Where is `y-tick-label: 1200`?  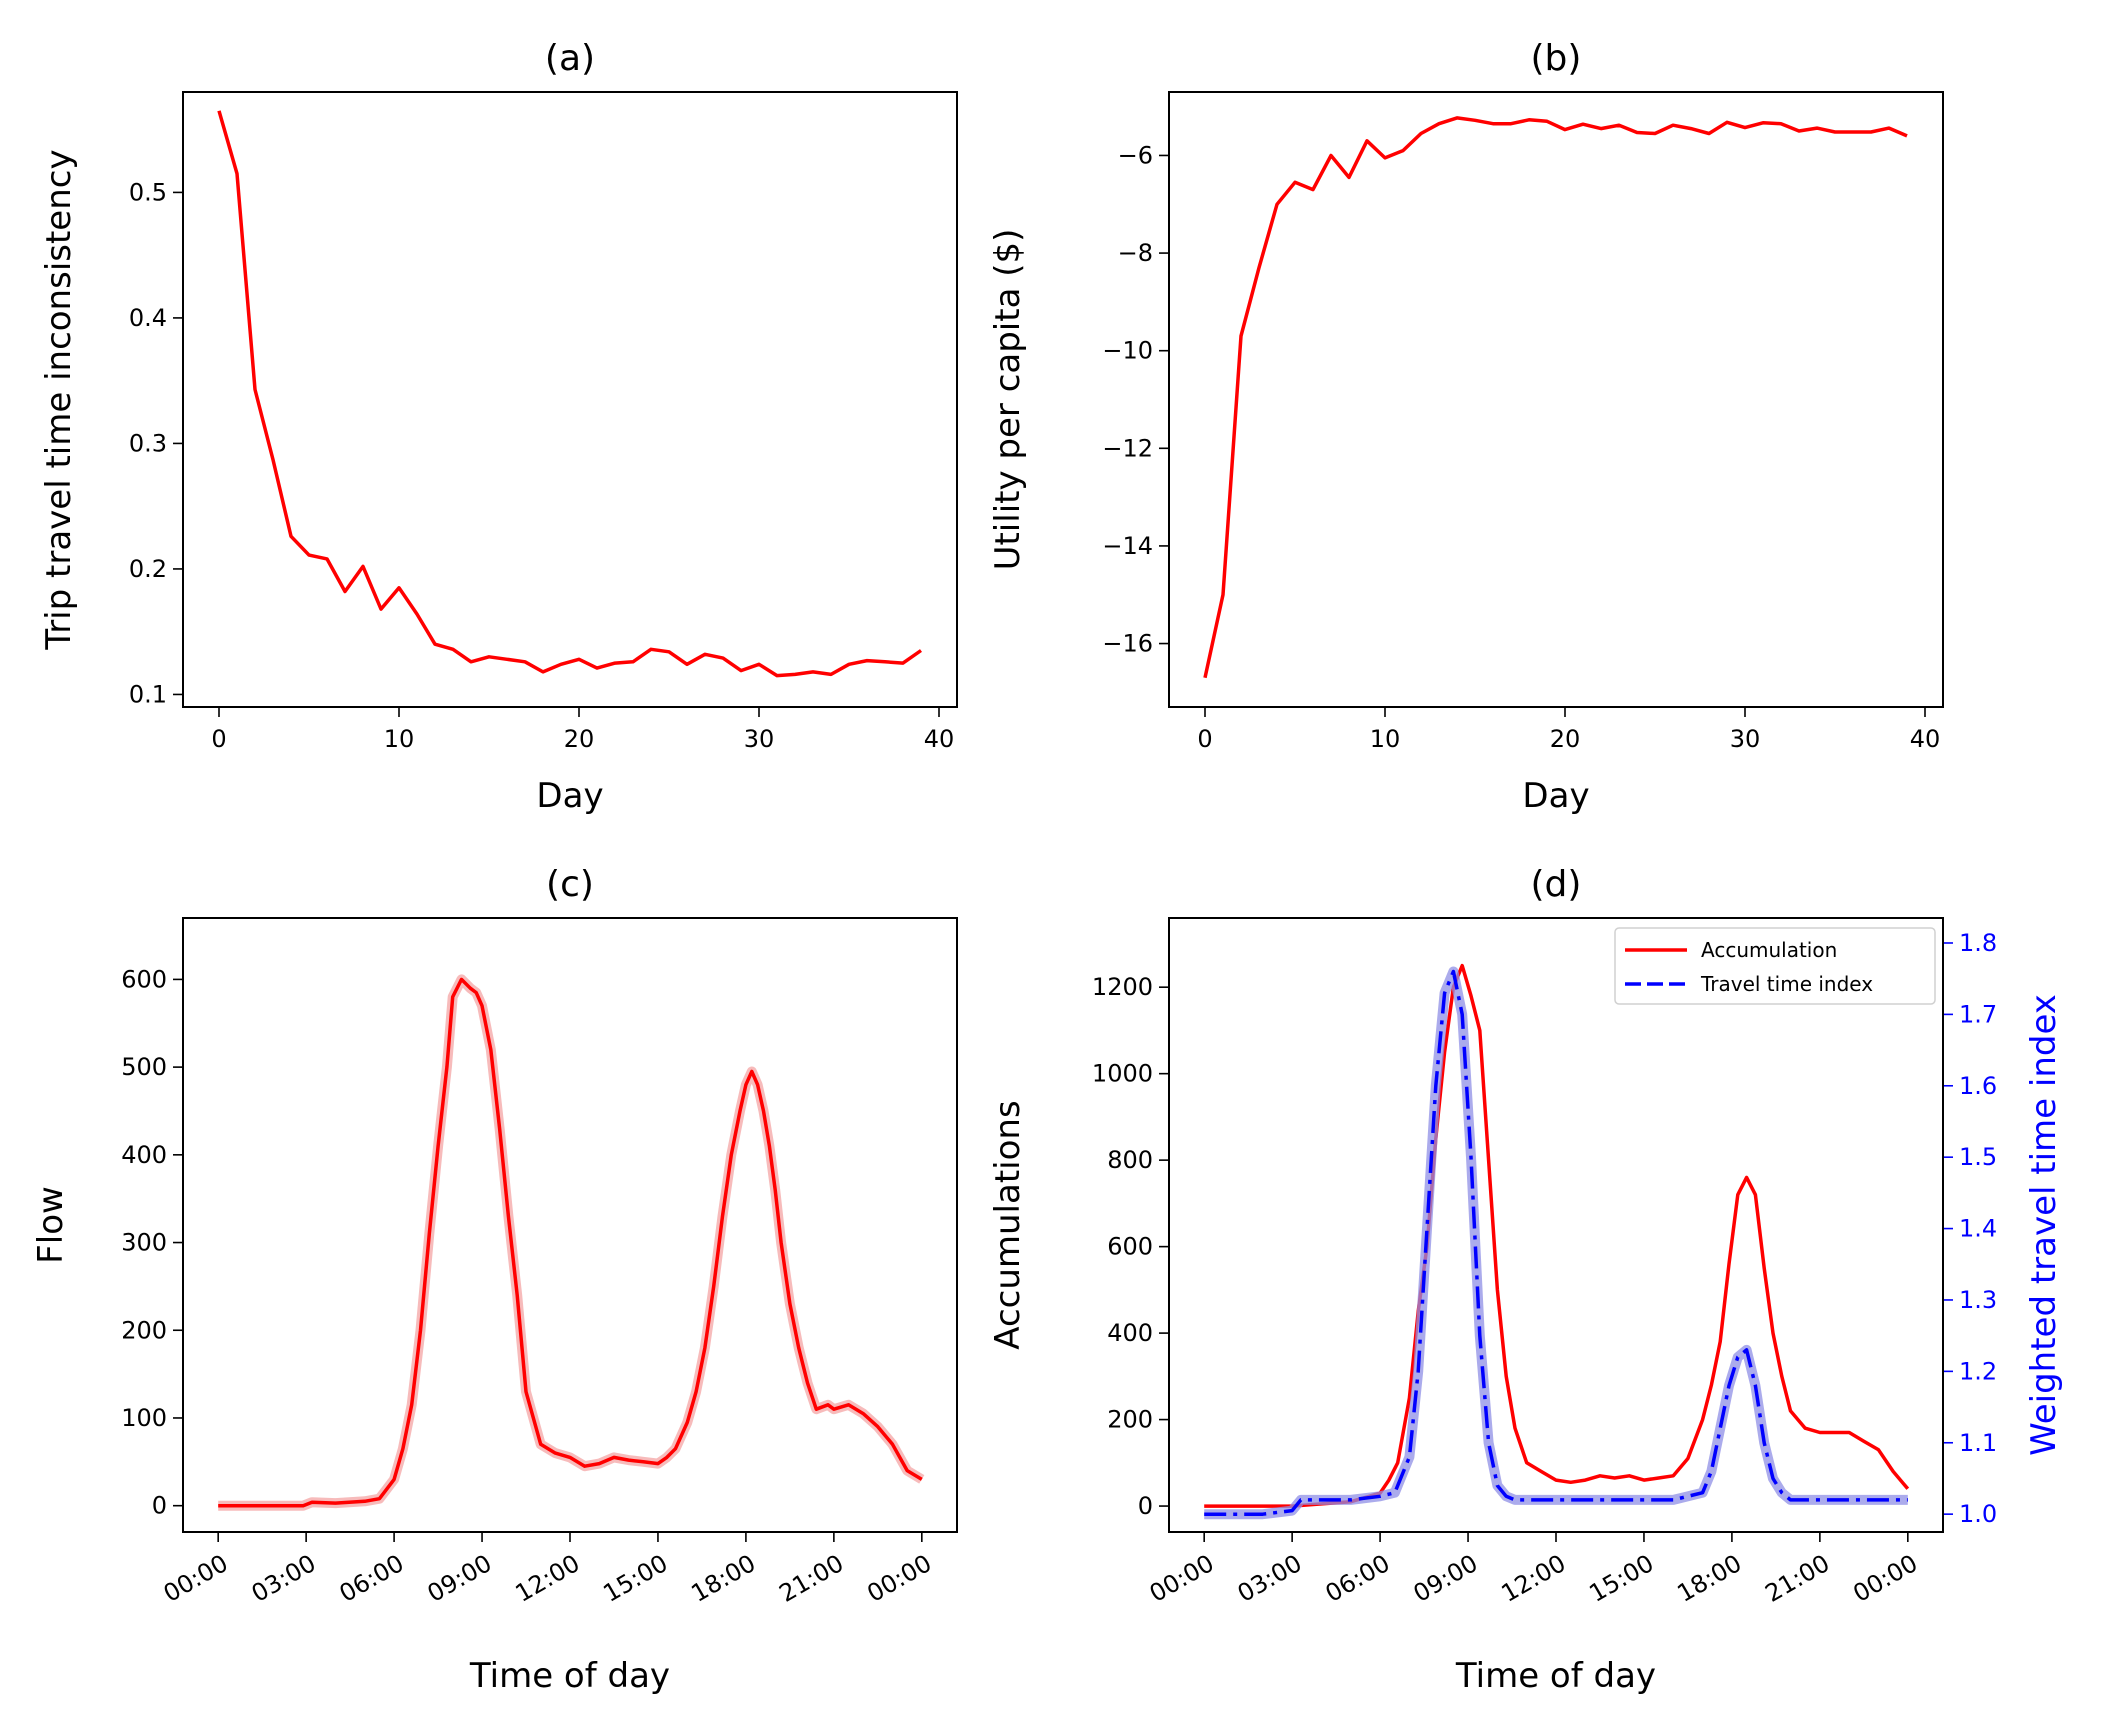 y-tick-label: 1200 is located at coordinates (1122, 987).